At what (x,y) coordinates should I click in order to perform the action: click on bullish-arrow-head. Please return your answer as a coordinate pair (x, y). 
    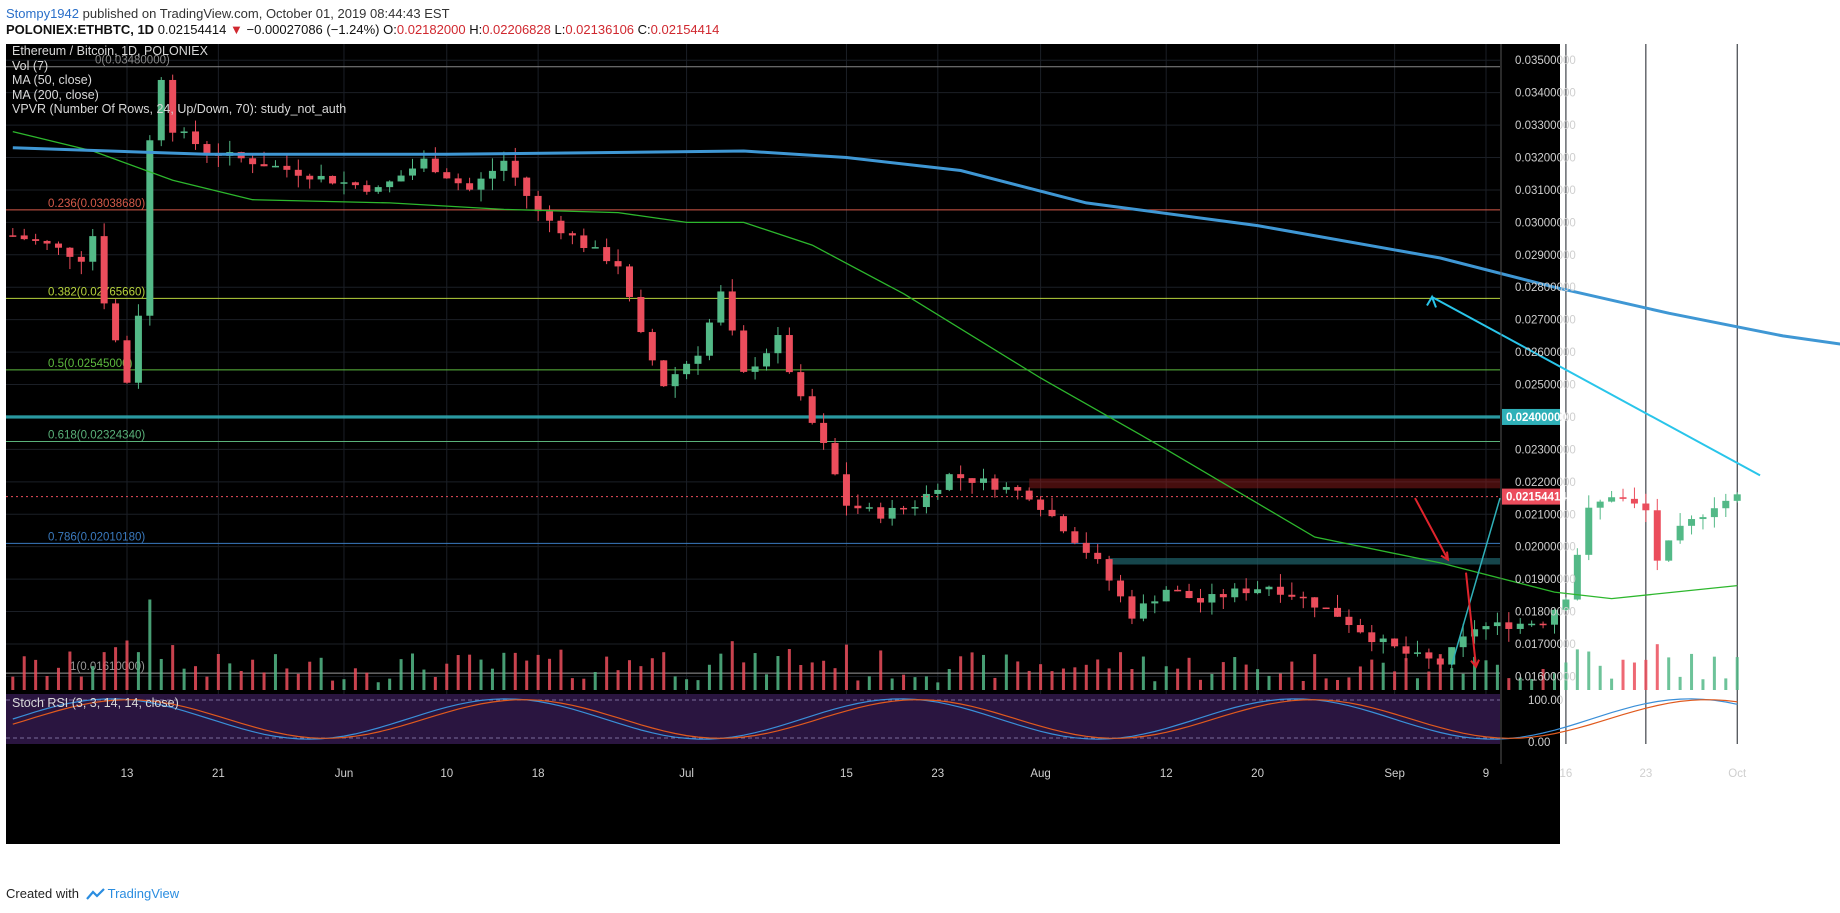
    Looking at the image, I should click on (1431, 301).